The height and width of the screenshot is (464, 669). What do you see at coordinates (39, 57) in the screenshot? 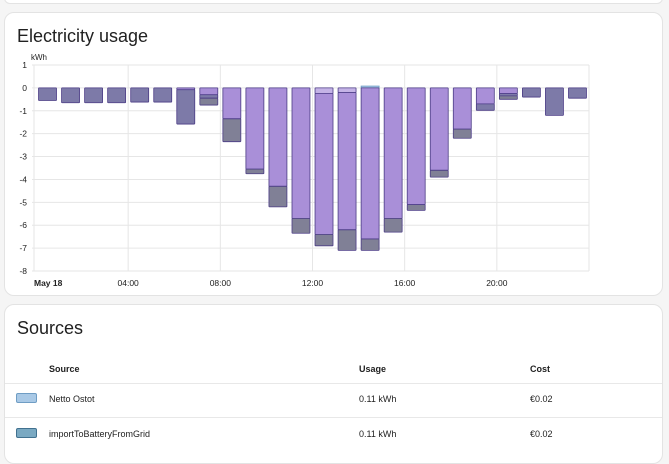
I see `y-axis-unit: kWh` at bounding box center [39, 57].